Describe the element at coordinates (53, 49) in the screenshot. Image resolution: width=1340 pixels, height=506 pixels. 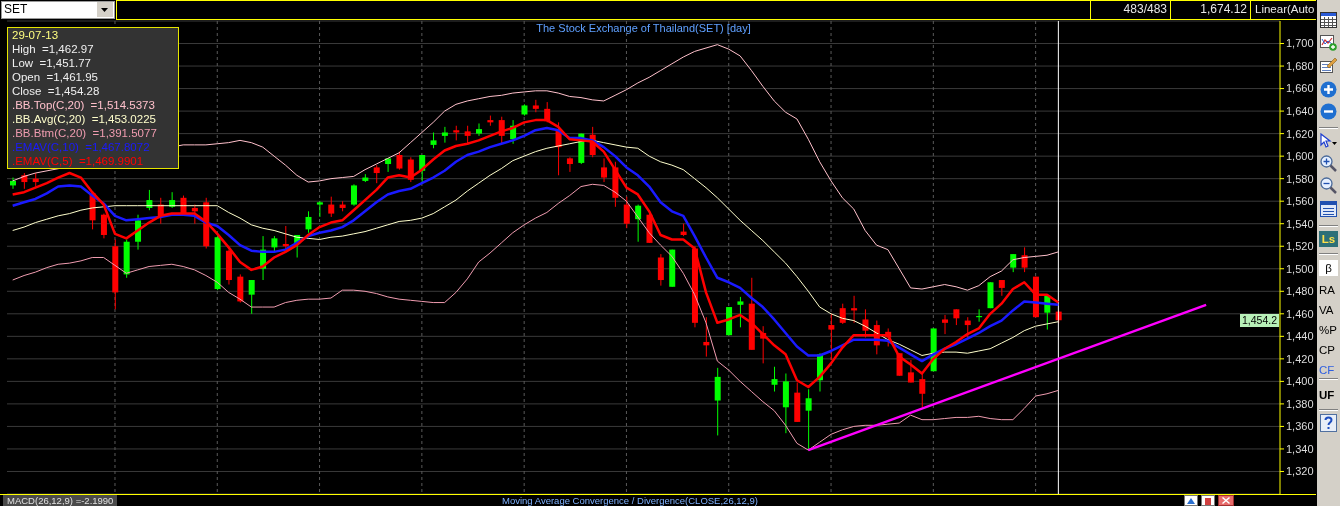
I see `annotation: High =1,462.97` at that location.